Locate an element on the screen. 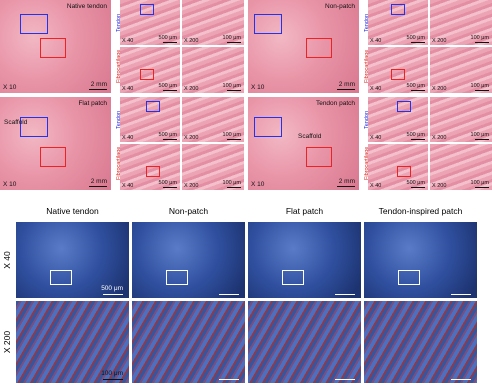 This screenshot has width=492, height=388. stain-image: 500 μm is located at coordinates (72, 260).